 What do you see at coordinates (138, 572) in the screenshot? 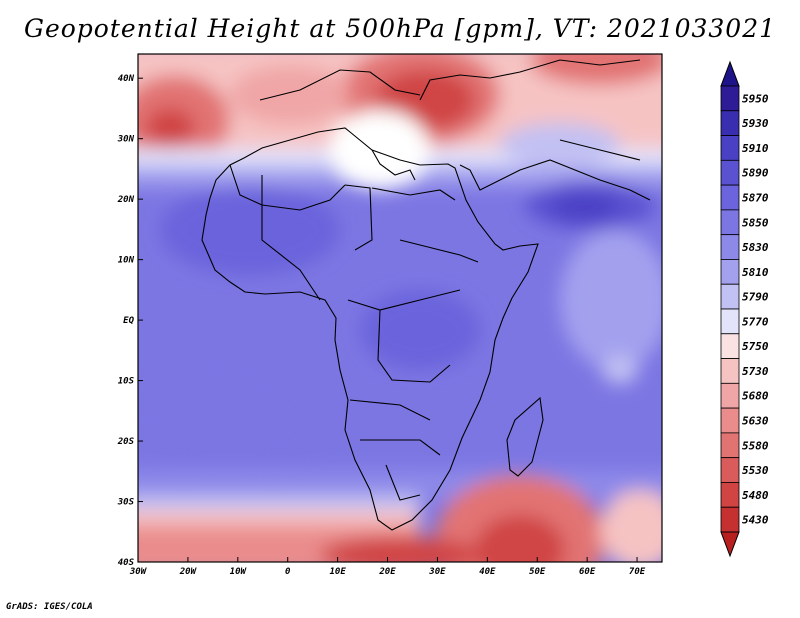
I see `lon-label: 30W` at bounding box center [138, 572].